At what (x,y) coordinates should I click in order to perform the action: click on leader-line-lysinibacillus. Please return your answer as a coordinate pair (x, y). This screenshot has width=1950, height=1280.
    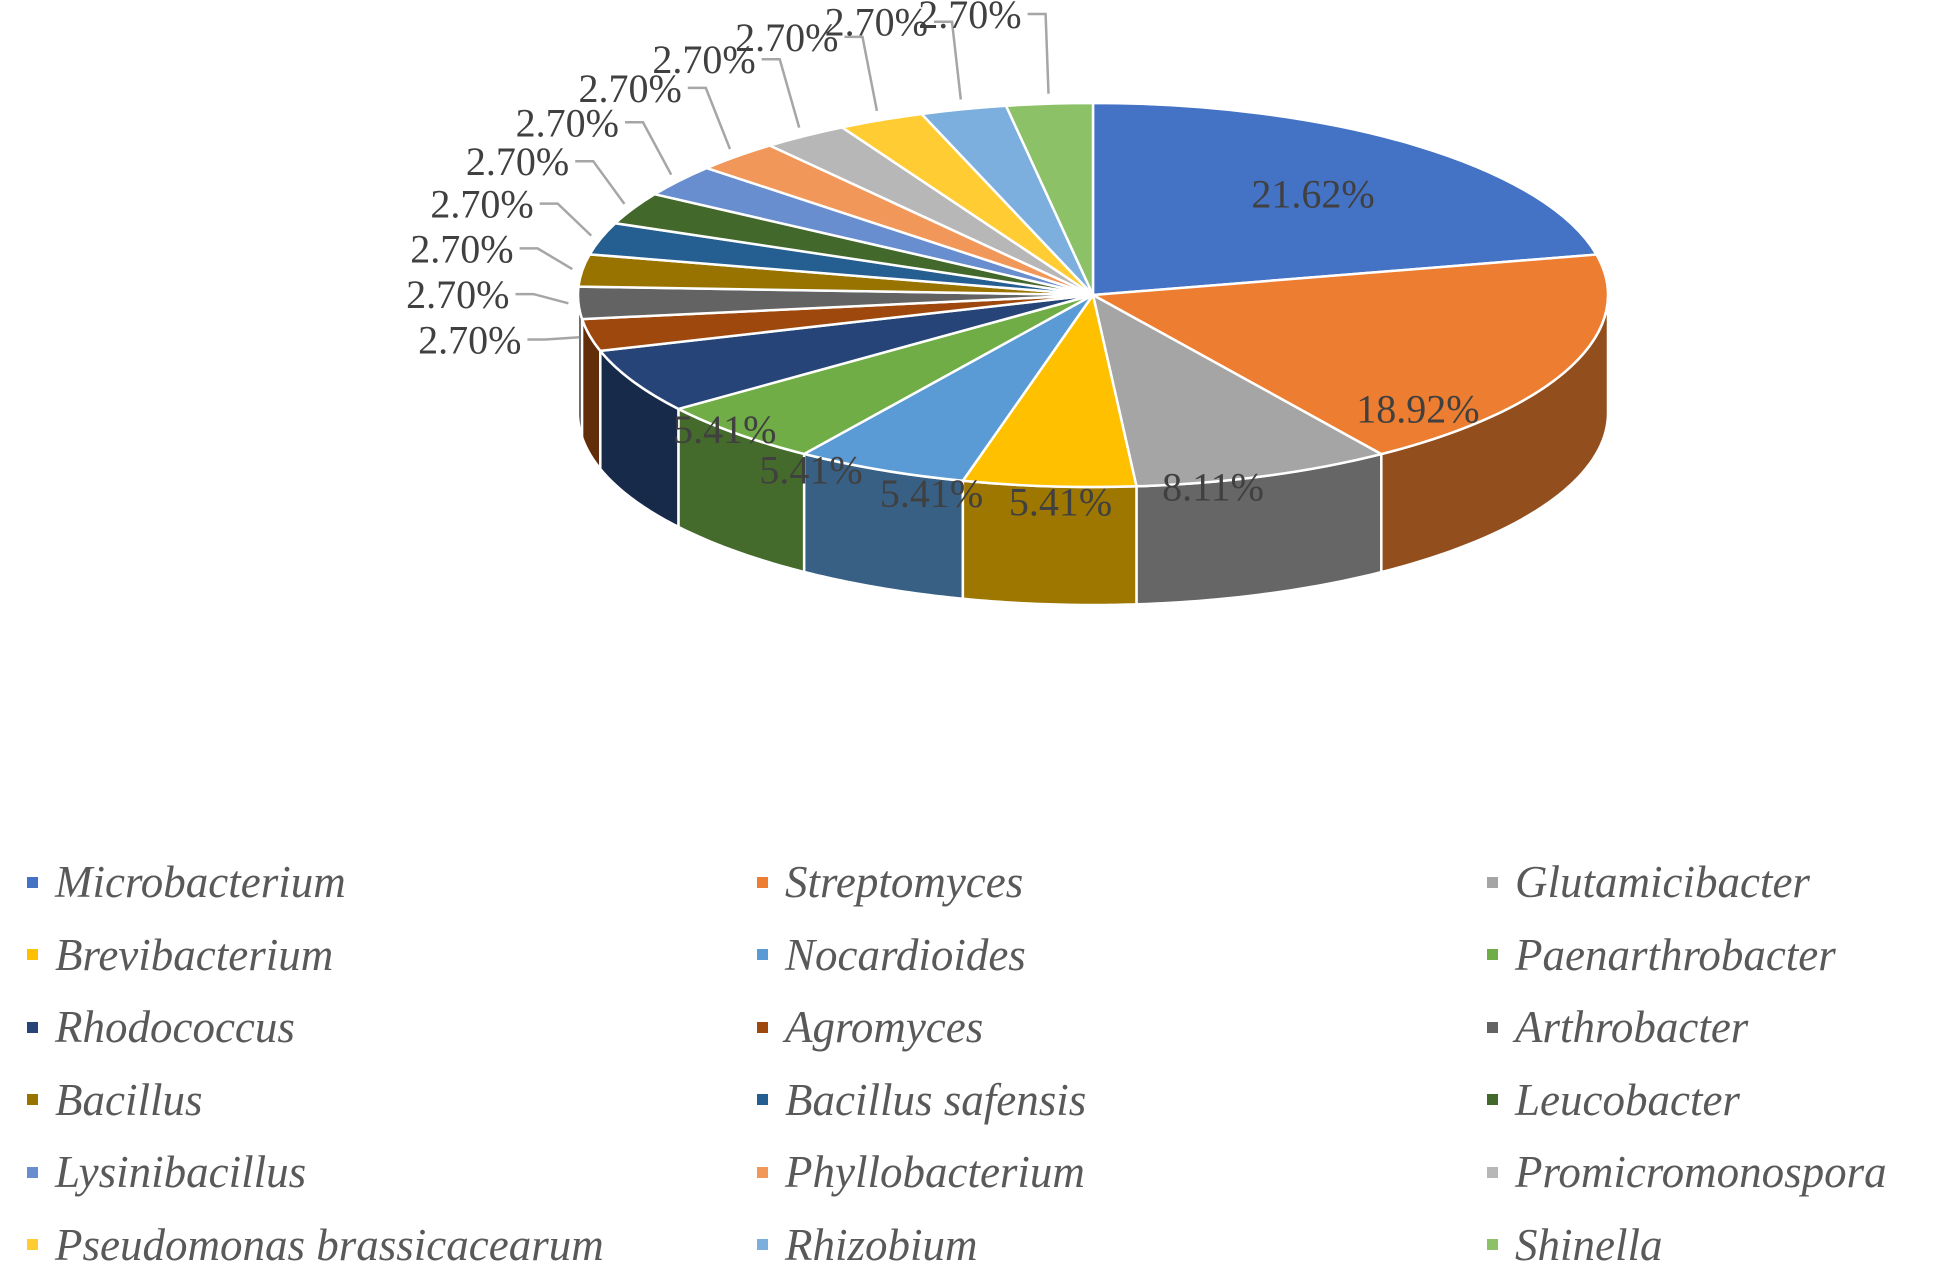
    Looking at the image, I should click on (649, 148).